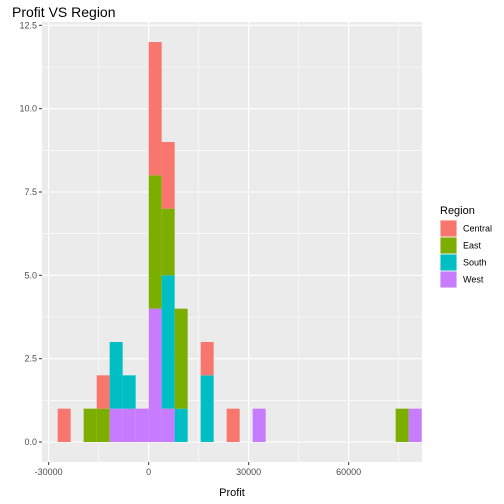 This screenshot has width=504, height=504. Describe the element at coordinates (448, 262) in the screenshot. I see `legend-swatch-south` at that location.